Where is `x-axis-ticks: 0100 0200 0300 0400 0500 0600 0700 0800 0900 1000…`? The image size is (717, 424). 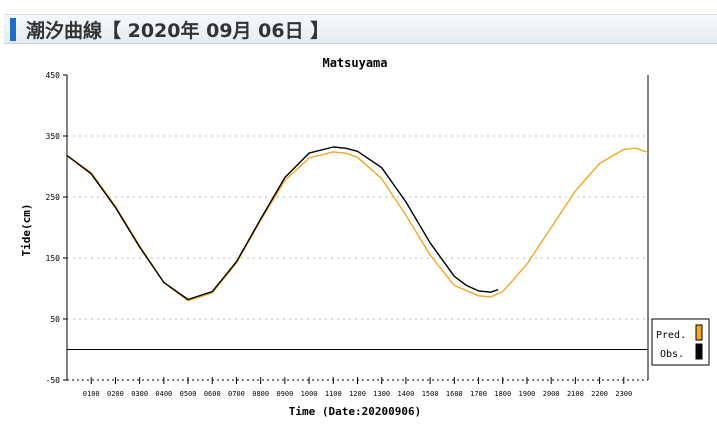 x-axis-ticks: 0100 0200 0300 0400 0500 0600 0700 0800 0900 1000… is located at coordinates (357, 387).